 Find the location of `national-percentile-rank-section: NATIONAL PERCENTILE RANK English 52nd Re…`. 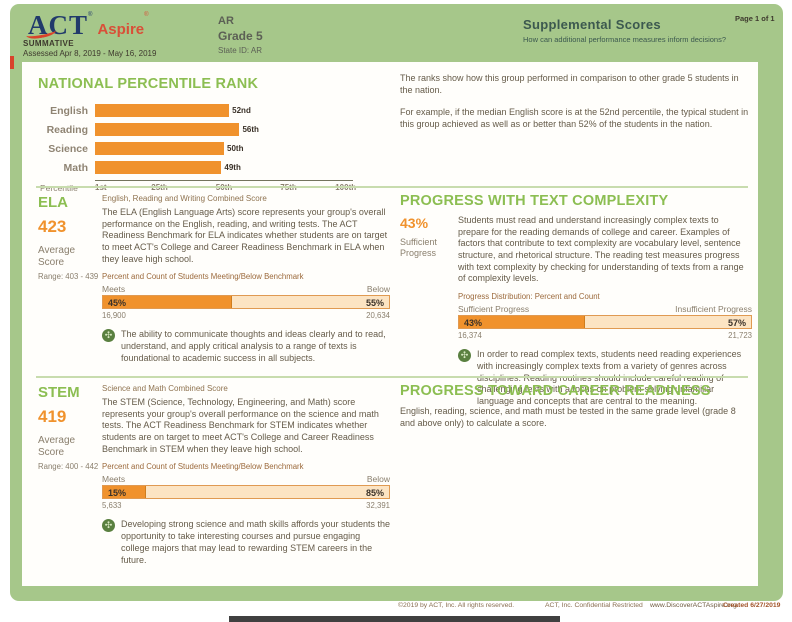

national-percentile-rank-section: NATIONAL PERCENTILE RANK English 52nd Re… is located at coordinates (214, 135).